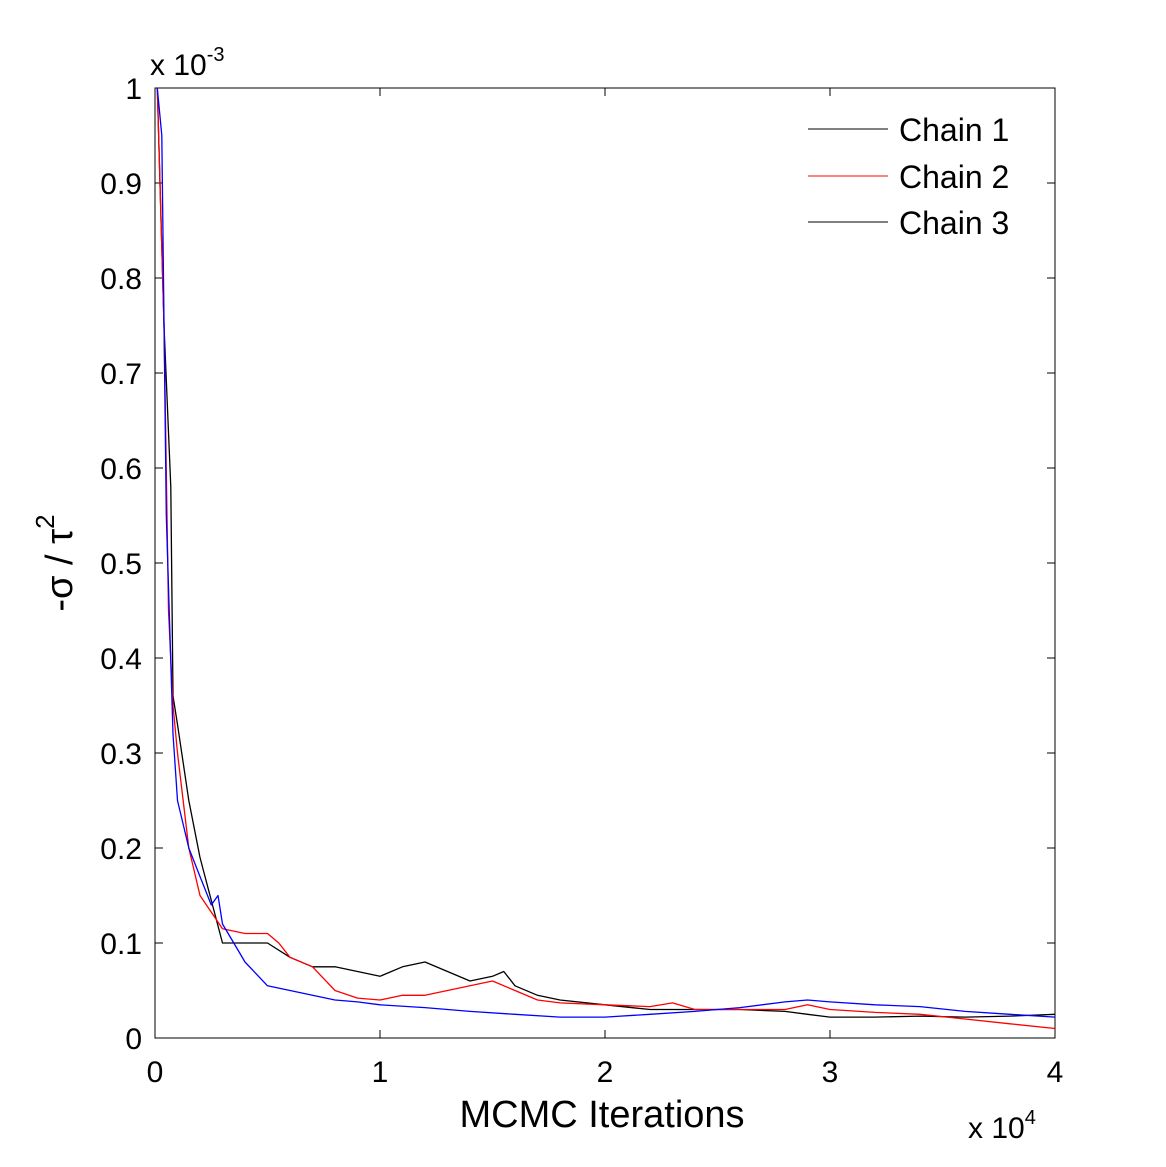 The height and width of the screenshot is (1167, 1166). I want to click on y-tick-label: 0.1, so click(121, 944).